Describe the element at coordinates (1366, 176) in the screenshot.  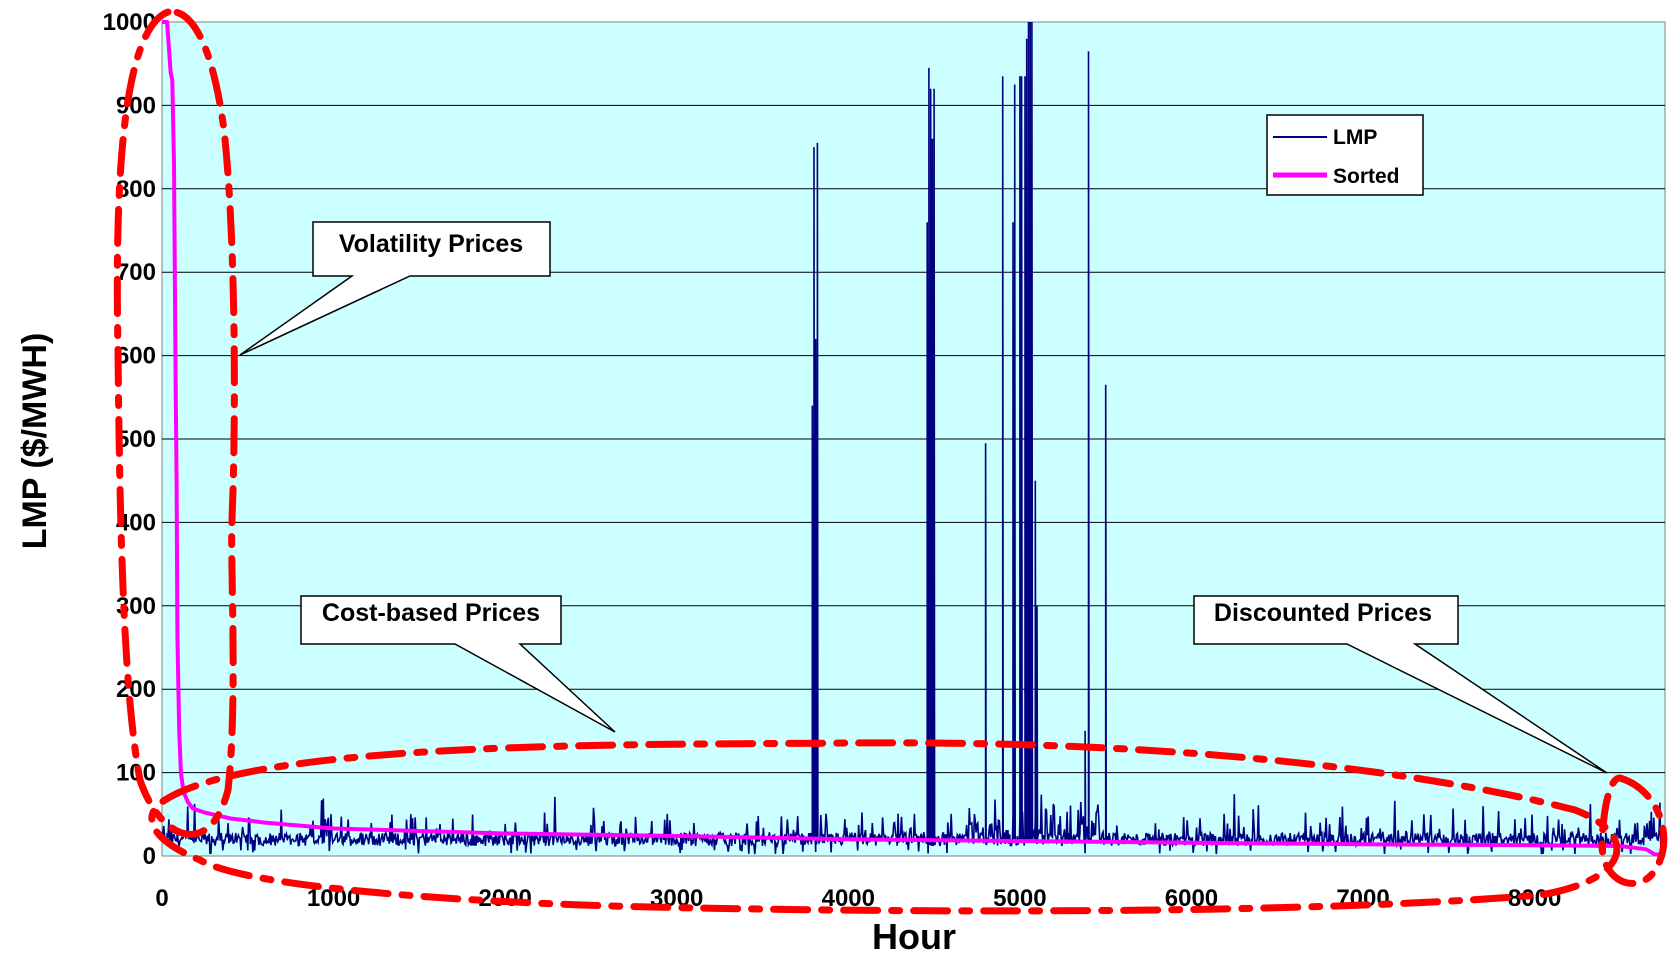
I see `legend-sorted-label: Sorted` at that location.